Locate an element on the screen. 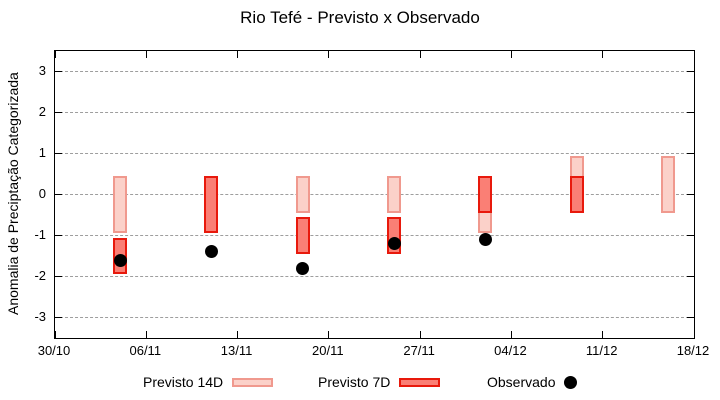 This screenshot has width=720, height=400. y-tick-label: -2 is located at coordinates (40, 275).